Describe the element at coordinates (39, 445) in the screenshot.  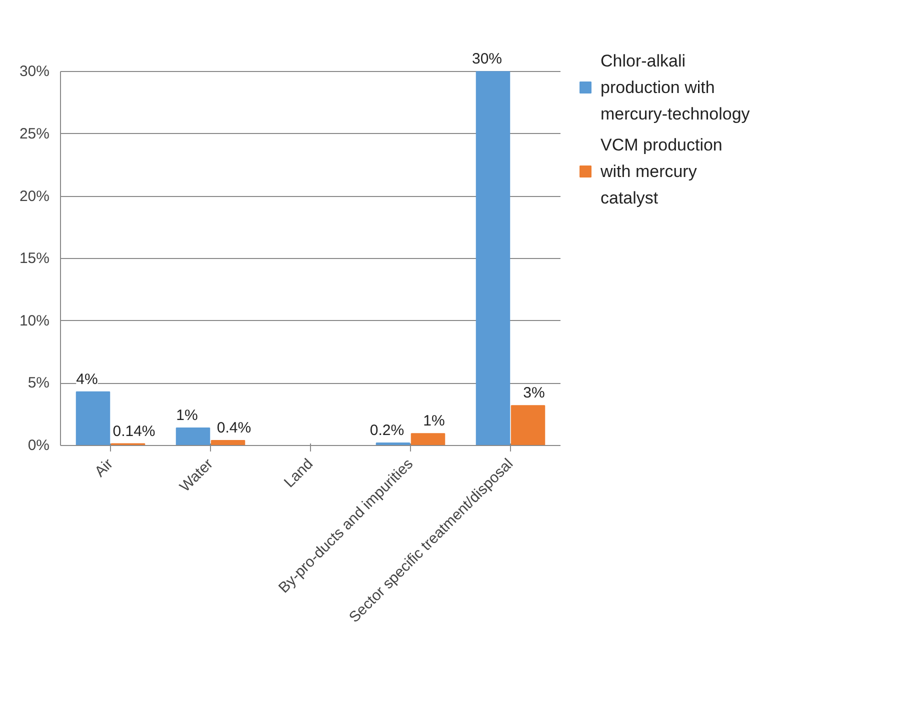
I see `y-tick-label: 0%` at that location.